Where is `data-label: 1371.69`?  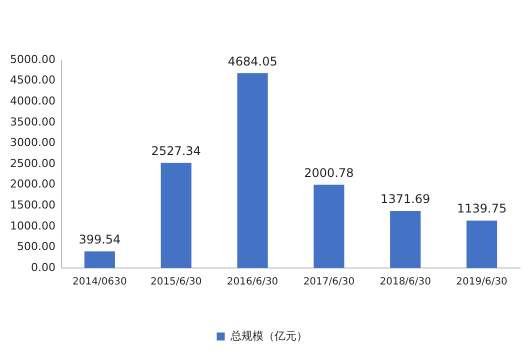 data-label: 1371.69 is located at coordinates (405, 199).